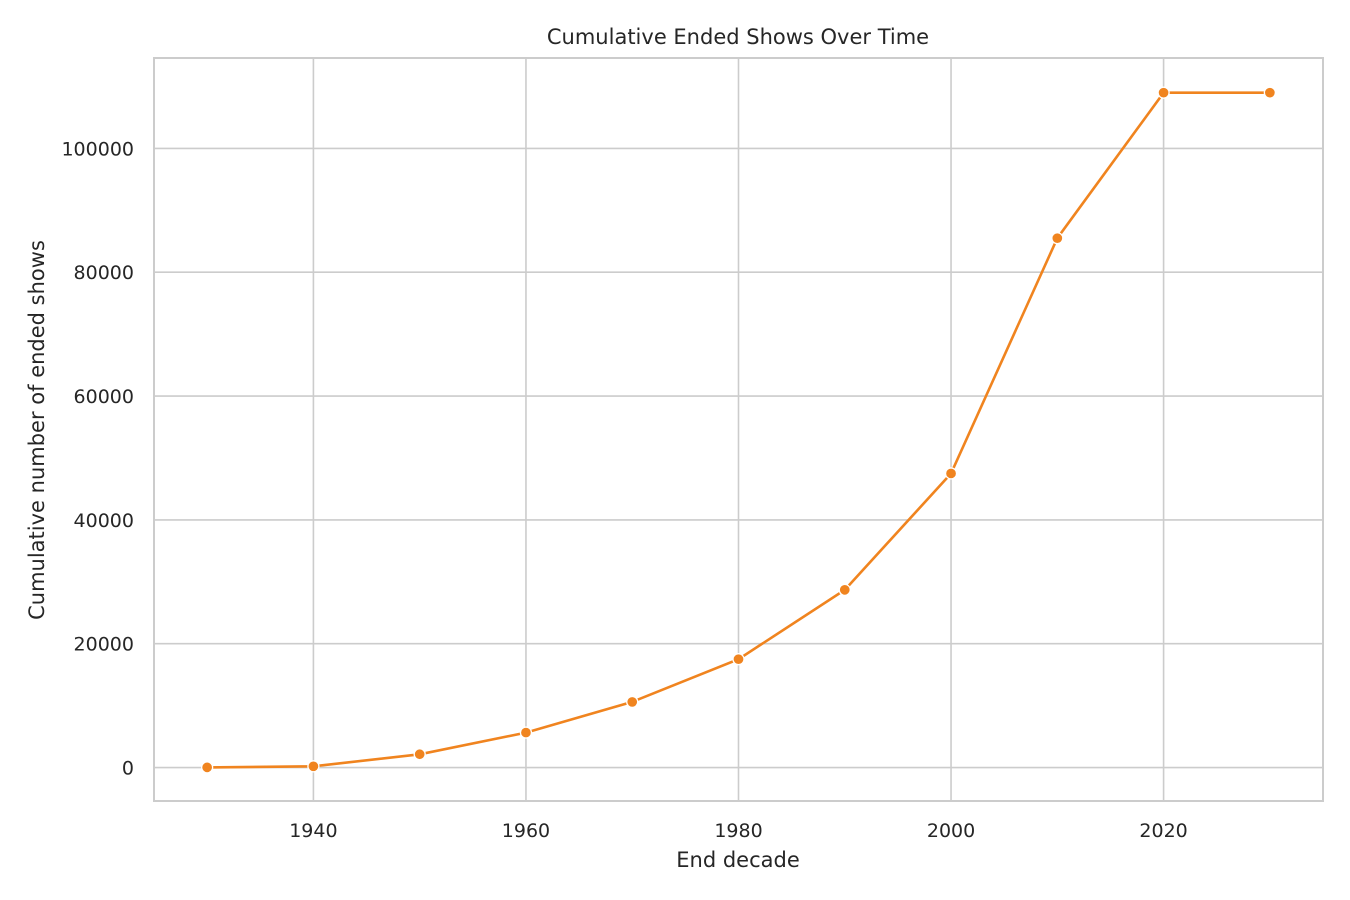  What do you see at coordinates (104, 645) in the screenshot?
I see `y-tick-label: 20000` at bounding box center [104, 645].